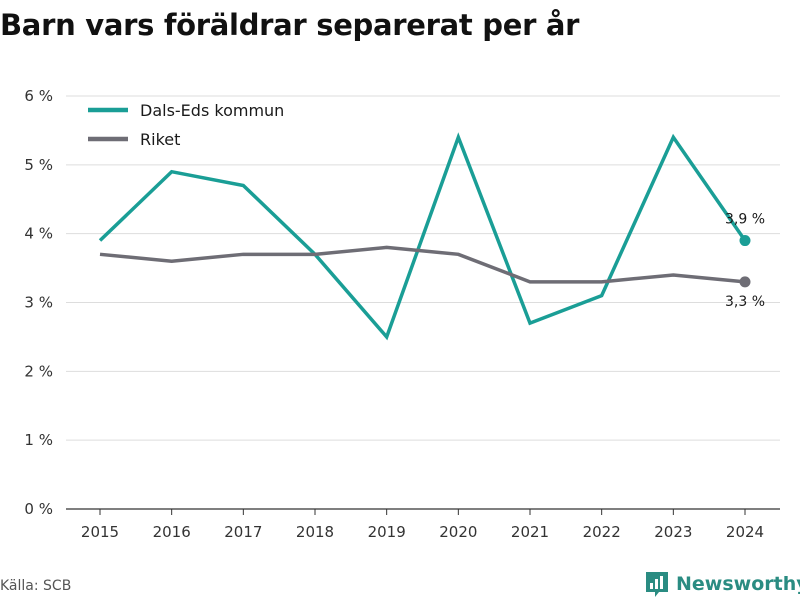 The width and height of the screenshot is (800, 600). I want to click on legend-label: Dals-Eds kommun, so click(212, 110).